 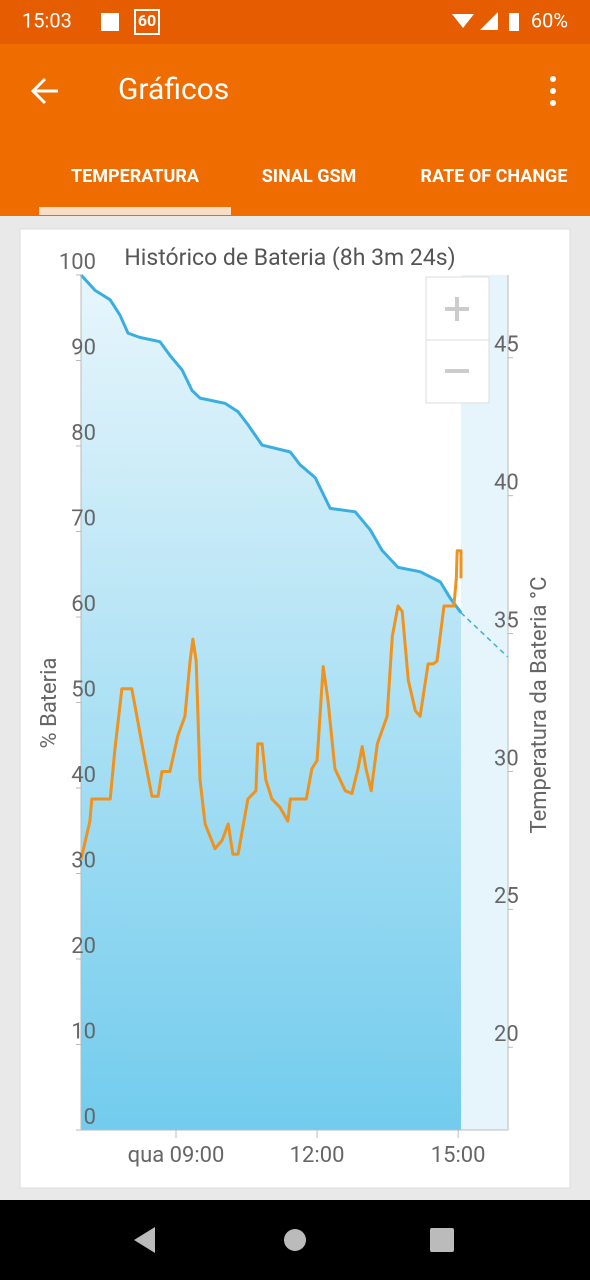 What do you see at coordinates (83, 775) in the screenshot?
I see `y-tick-label: 40` at bounding box center [83, 775].